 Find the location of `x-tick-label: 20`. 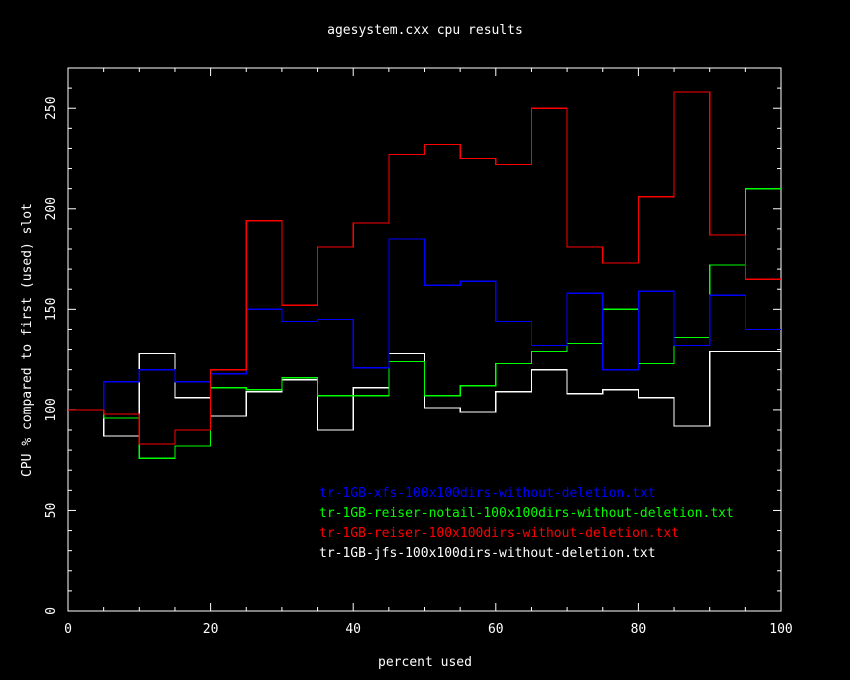

x-tick-label: 20 is located at coordinates (211, 629).